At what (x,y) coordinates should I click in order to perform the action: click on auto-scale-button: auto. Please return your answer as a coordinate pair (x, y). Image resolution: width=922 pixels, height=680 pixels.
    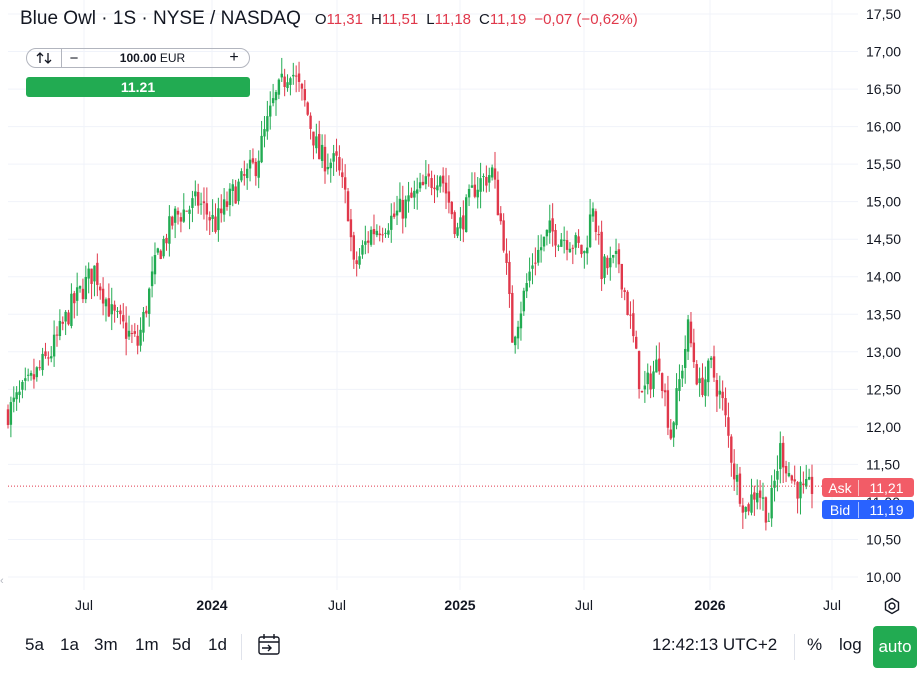
    Looking at the image, I should click on (895, 647).